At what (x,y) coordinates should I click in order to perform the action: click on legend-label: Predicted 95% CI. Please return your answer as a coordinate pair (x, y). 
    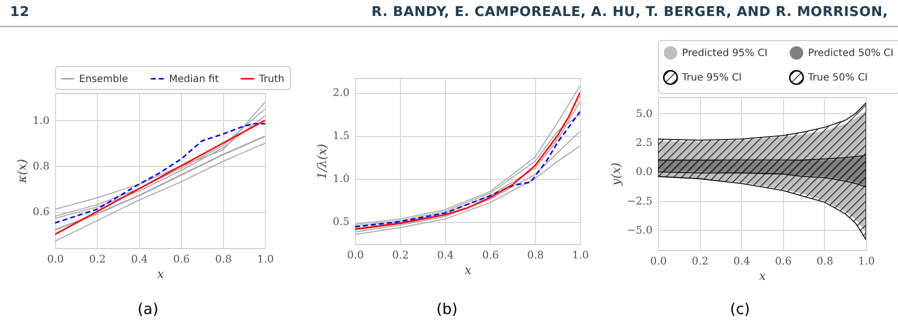
    Looking at the image, I should click on (725, 53).